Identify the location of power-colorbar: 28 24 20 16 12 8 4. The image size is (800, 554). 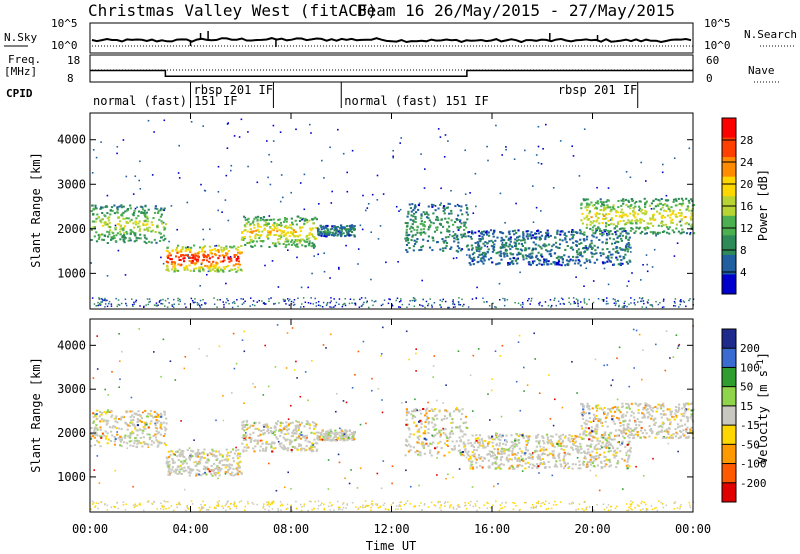
(737, 206).